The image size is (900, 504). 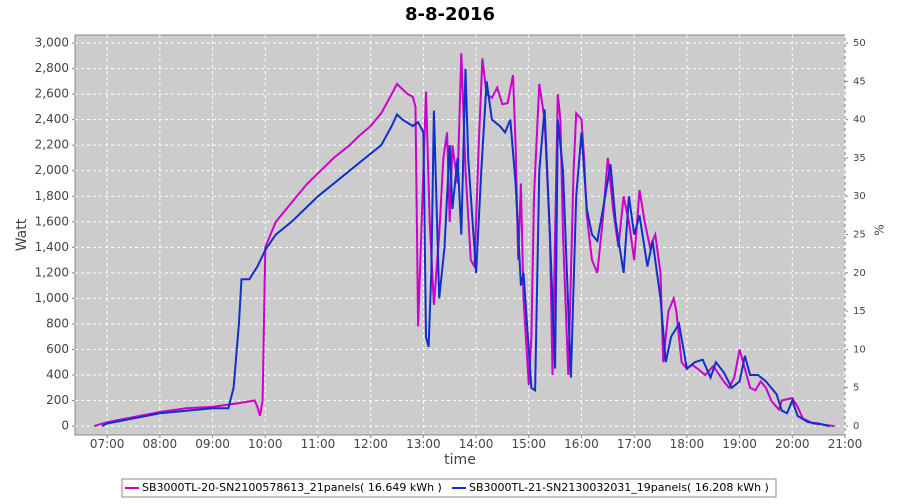 I want to click on x-axis-label: time, so click(x=460, y=460).